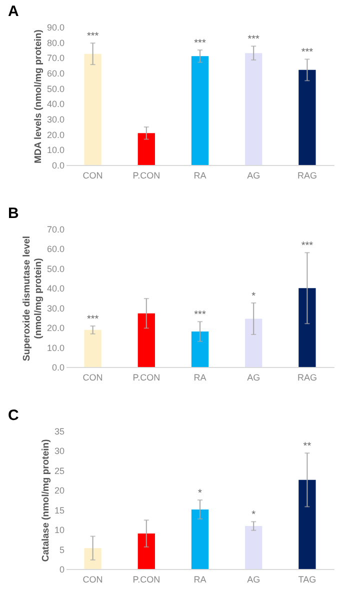 The image size is (346, 605). I want to click on chart-title: A, so click(13, 11).